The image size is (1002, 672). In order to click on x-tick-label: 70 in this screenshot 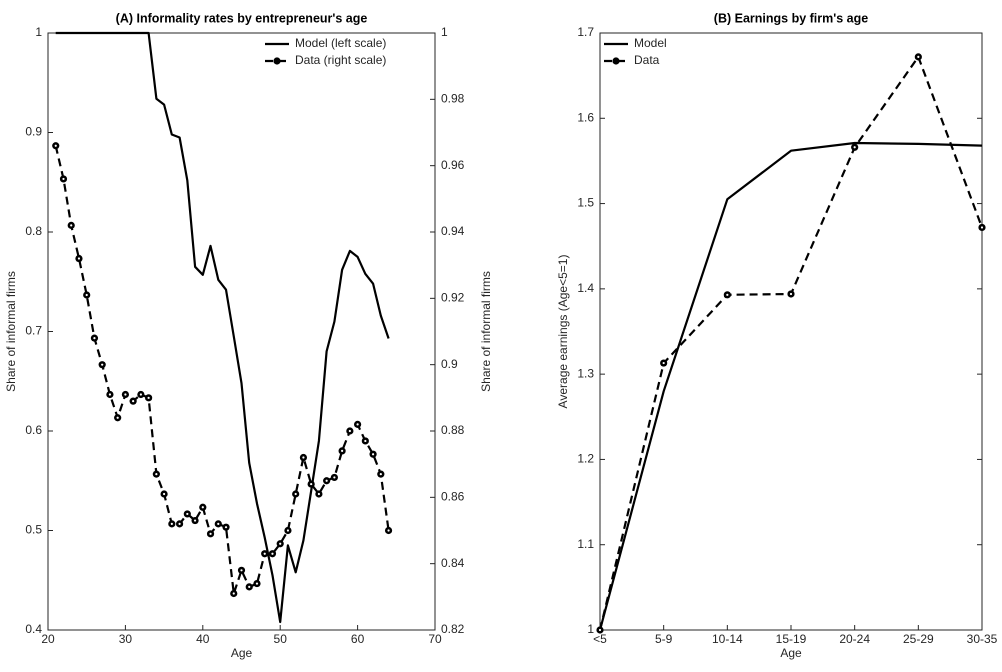, I will do `click(435, 639)`.